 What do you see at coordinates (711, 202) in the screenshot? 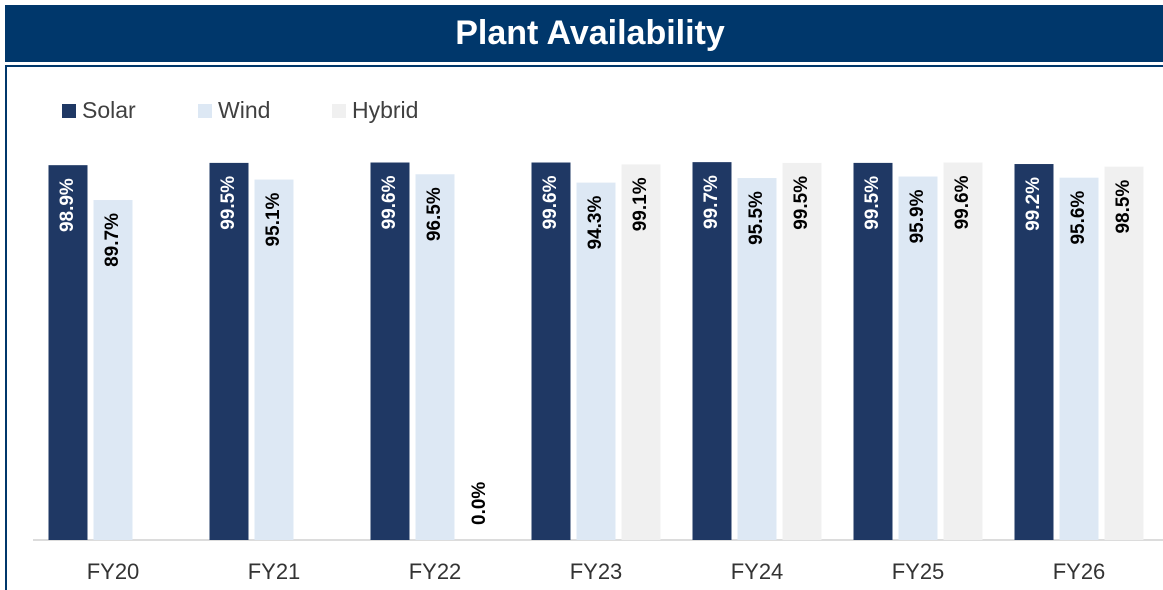
I see `value-label: 99.7%` at bounding box center [711, 202].